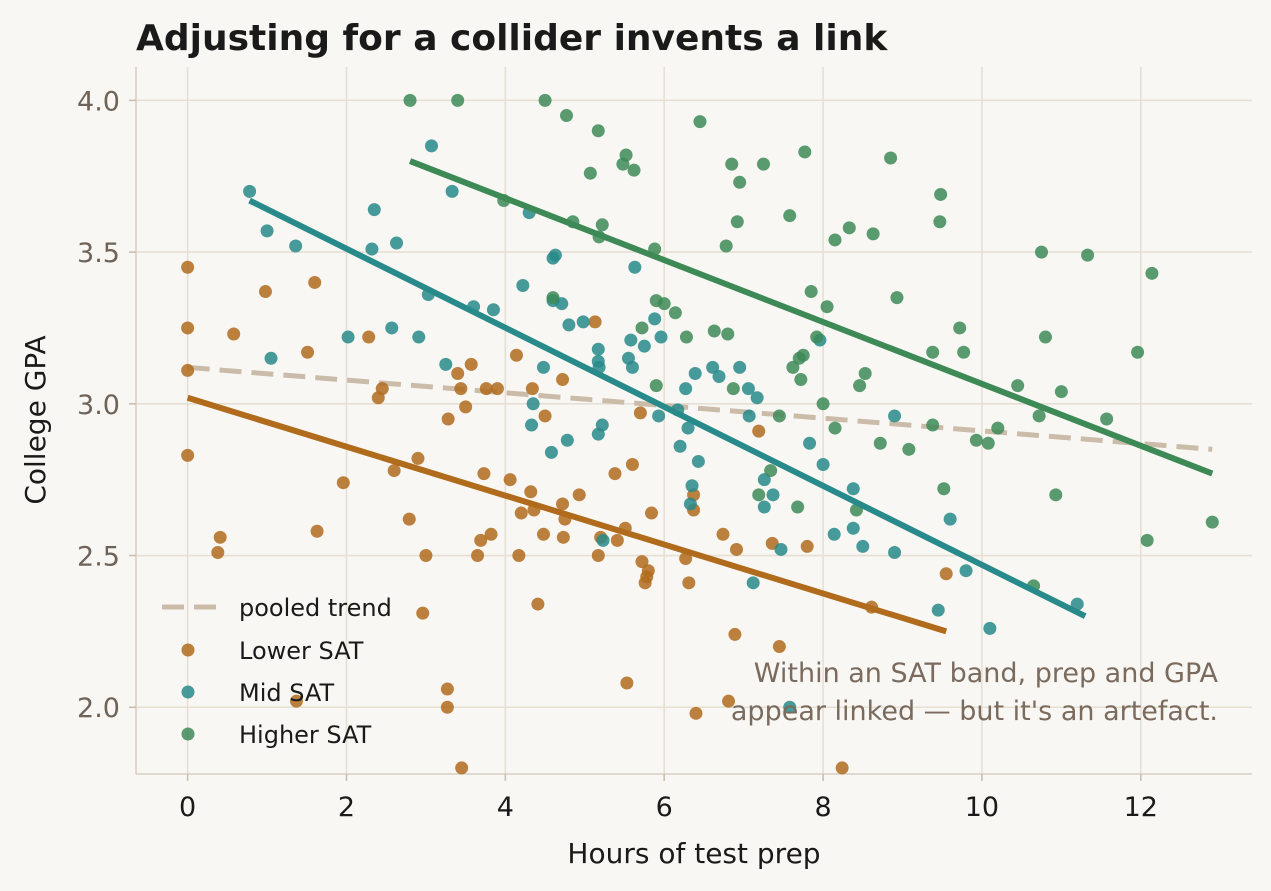 The width and height of the screenshot is (1271, 891). Describe the element at coordinates (98, 101) in the screenshot. I see `y-tick-label: 4.0` at that location.